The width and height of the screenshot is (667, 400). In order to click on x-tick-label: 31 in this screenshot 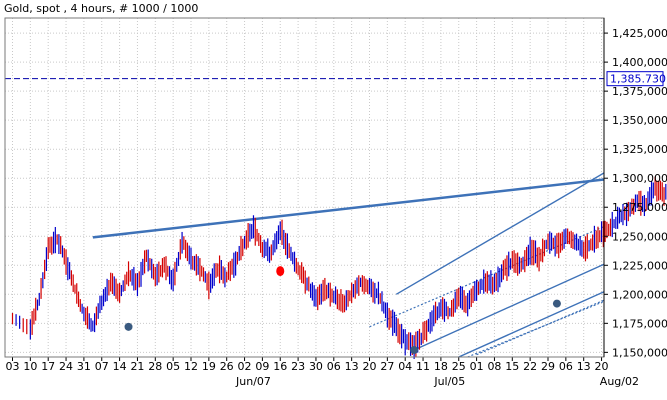, I will do `click(84, 366)`.